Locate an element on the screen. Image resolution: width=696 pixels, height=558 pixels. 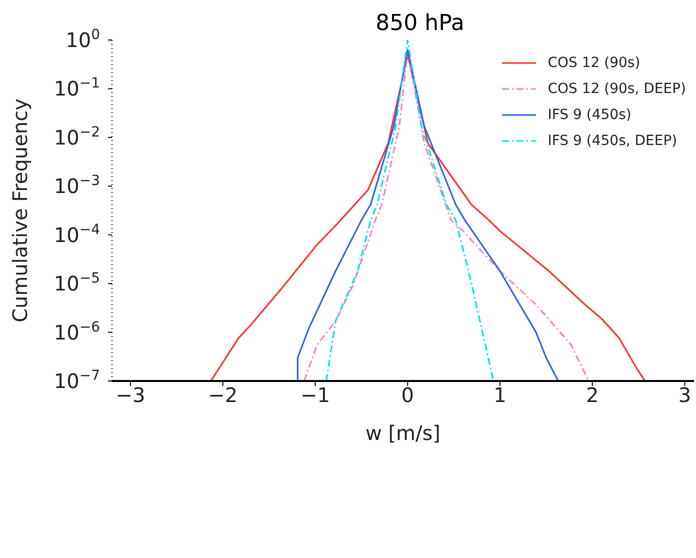
x-tick-label: −1 is located at coordinates (315, 395).